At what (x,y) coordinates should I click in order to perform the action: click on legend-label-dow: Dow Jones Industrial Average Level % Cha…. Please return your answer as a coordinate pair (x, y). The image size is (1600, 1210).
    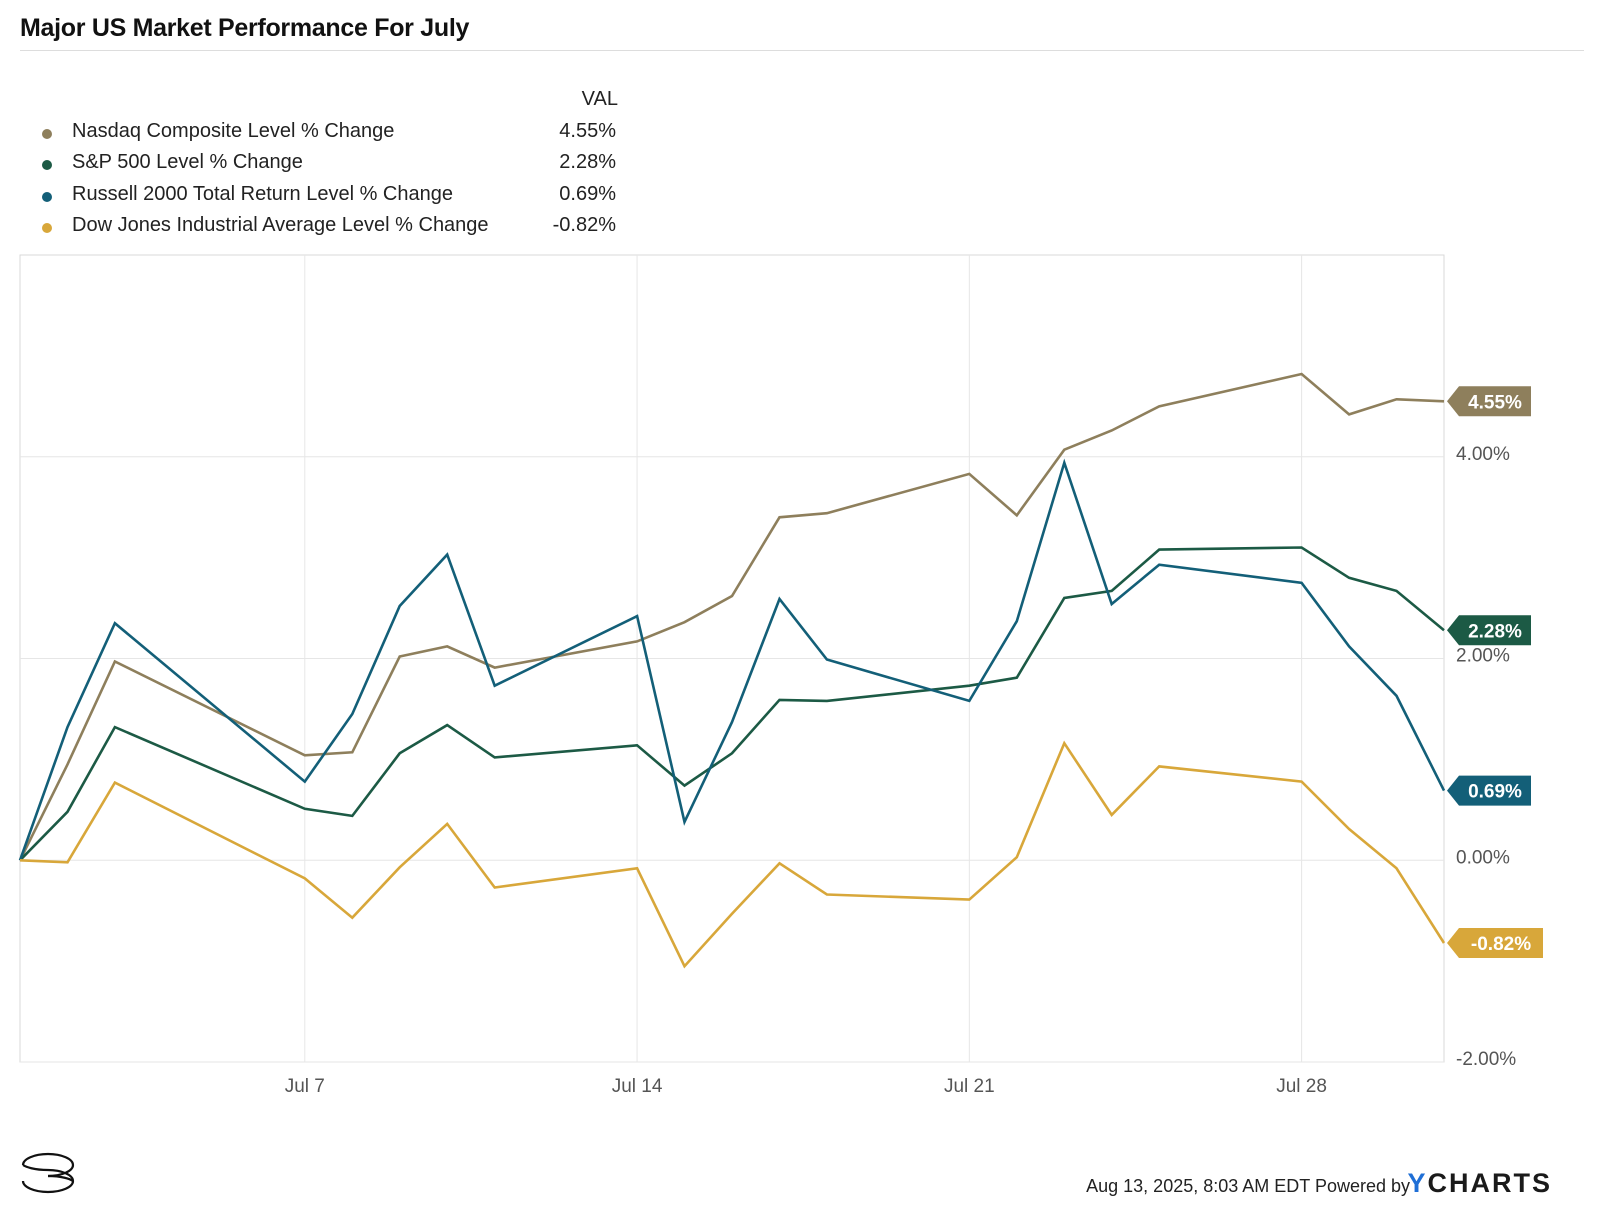
    Looking at the image, I should click on (280, 225).